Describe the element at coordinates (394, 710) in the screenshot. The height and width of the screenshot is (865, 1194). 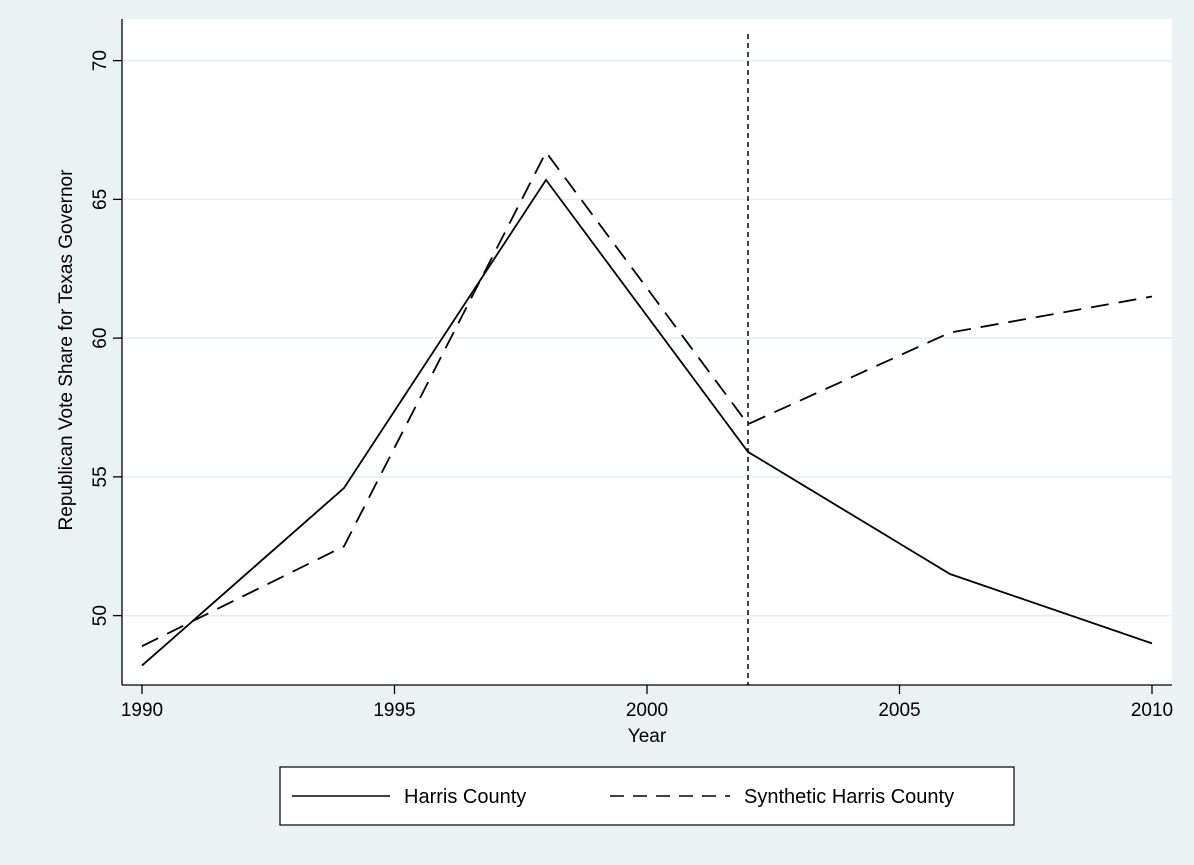
I see `x-tick-label: 1995` at that location.